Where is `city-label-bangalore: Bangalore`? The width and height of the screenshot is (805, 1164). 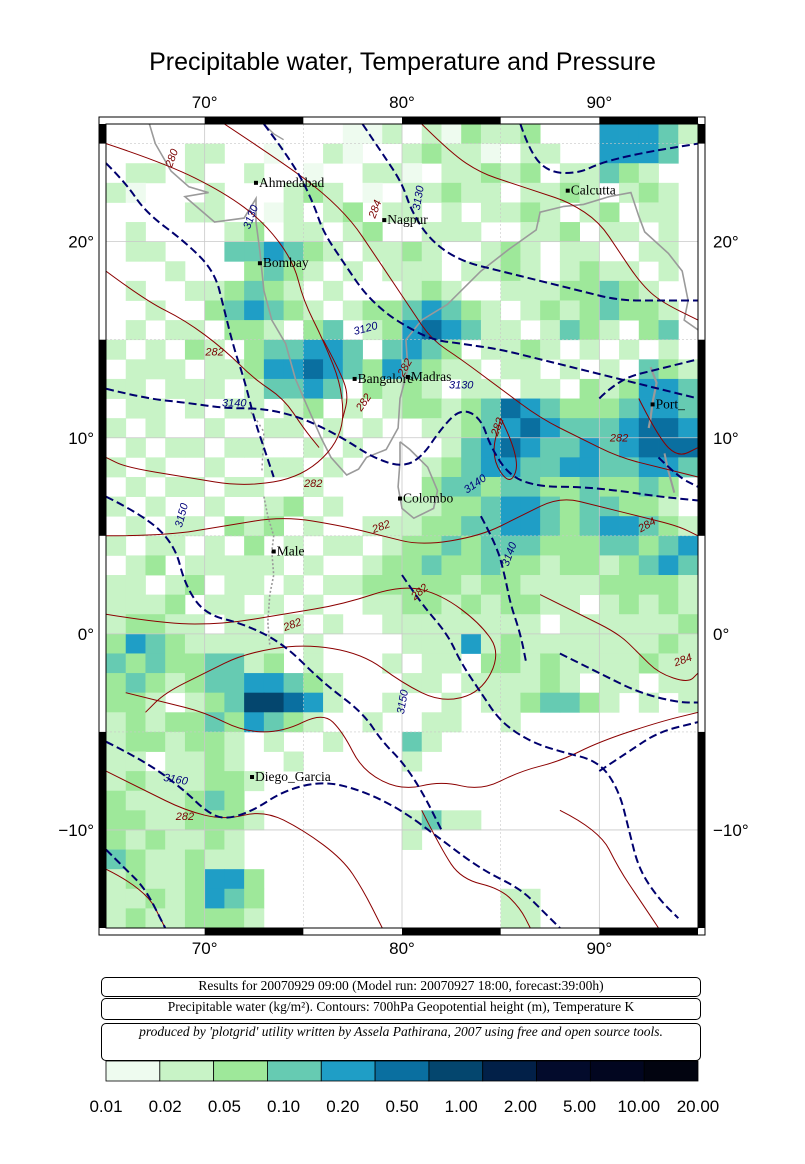
city-label-bangalore: Bangalore is located at coordinates (385, 378).